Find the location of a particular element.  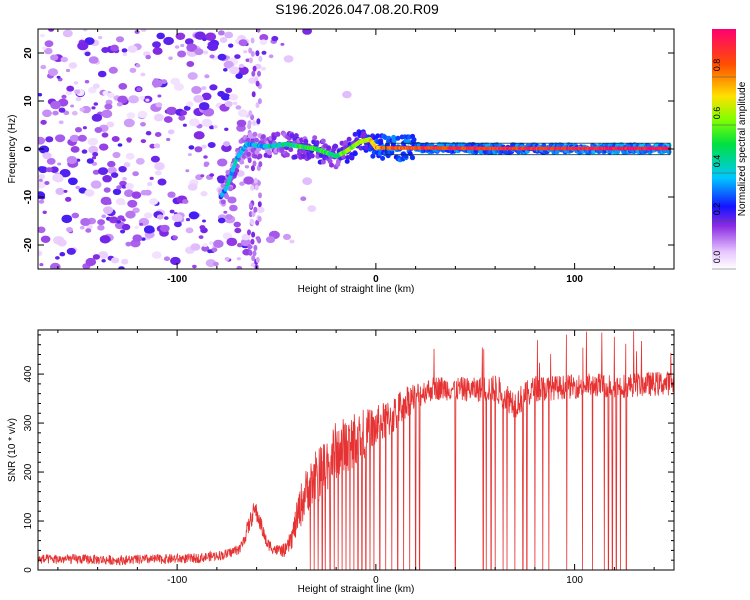

y-tick-label: 200 is located at coordinates (28, 471).